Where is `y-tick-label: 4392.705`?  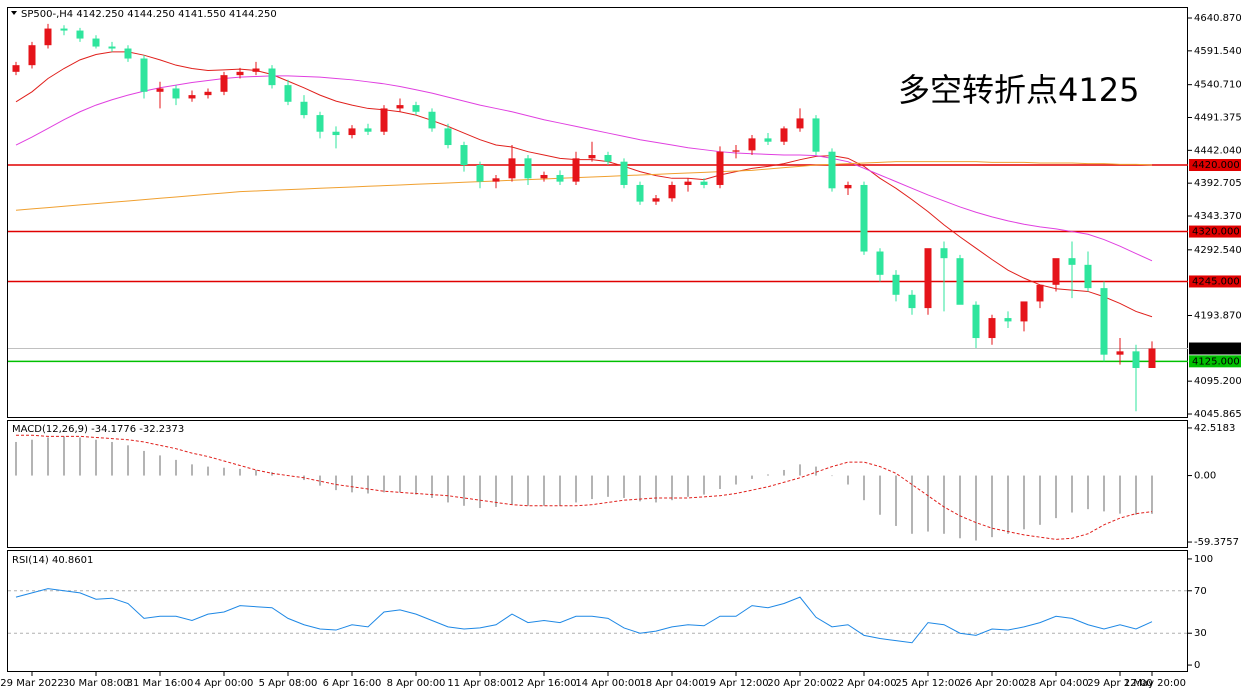 y-tick-label: 4392.705 is located at coordinates (1217, 183).